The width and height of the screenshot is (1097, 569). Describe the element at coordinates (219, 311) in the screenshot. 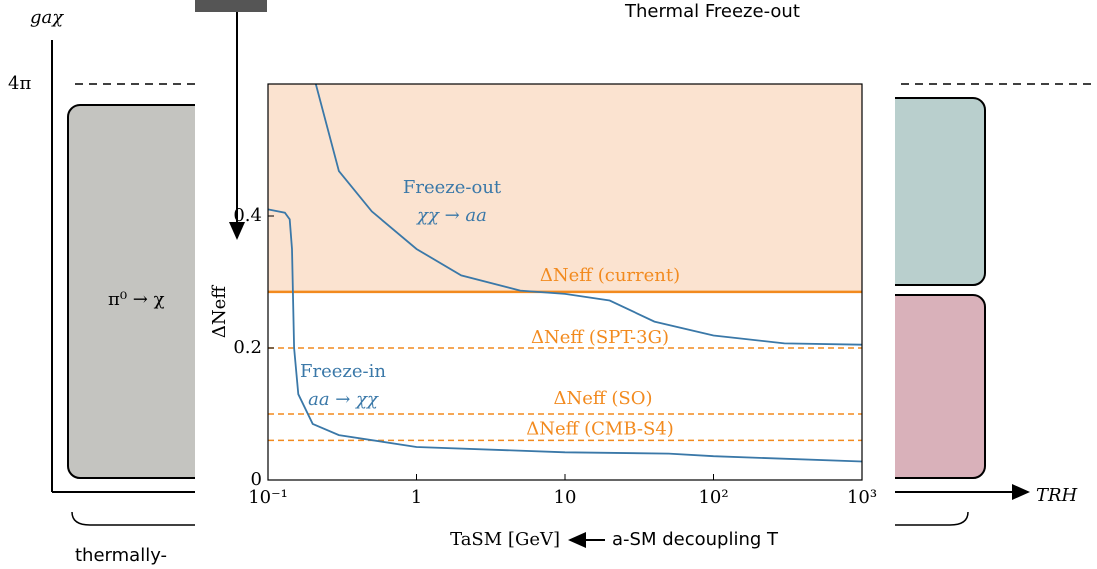

I see `y-axis-label: ΔNeff` at that location.